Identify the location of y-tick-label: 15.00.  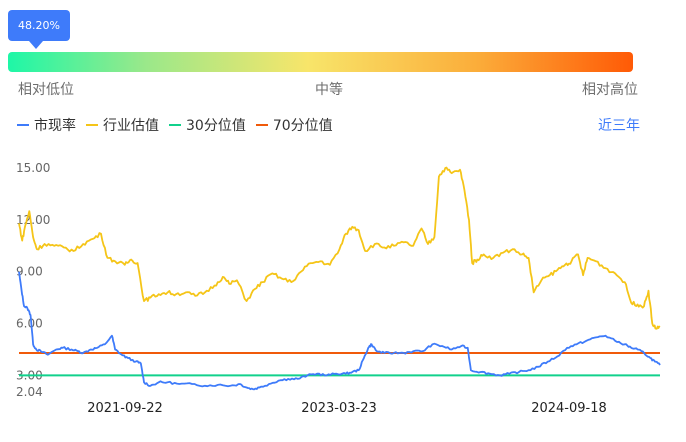
(33, 168).